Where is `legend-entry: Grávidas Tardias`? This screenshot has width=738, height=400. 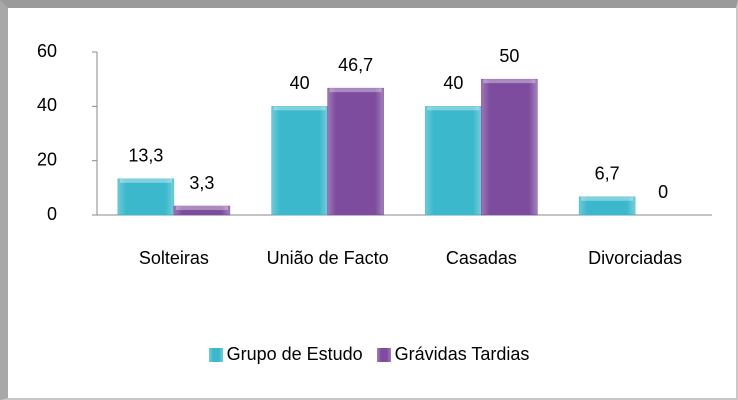 legend-entry: Grávidas Tardias is located at coordinates (453, 354).